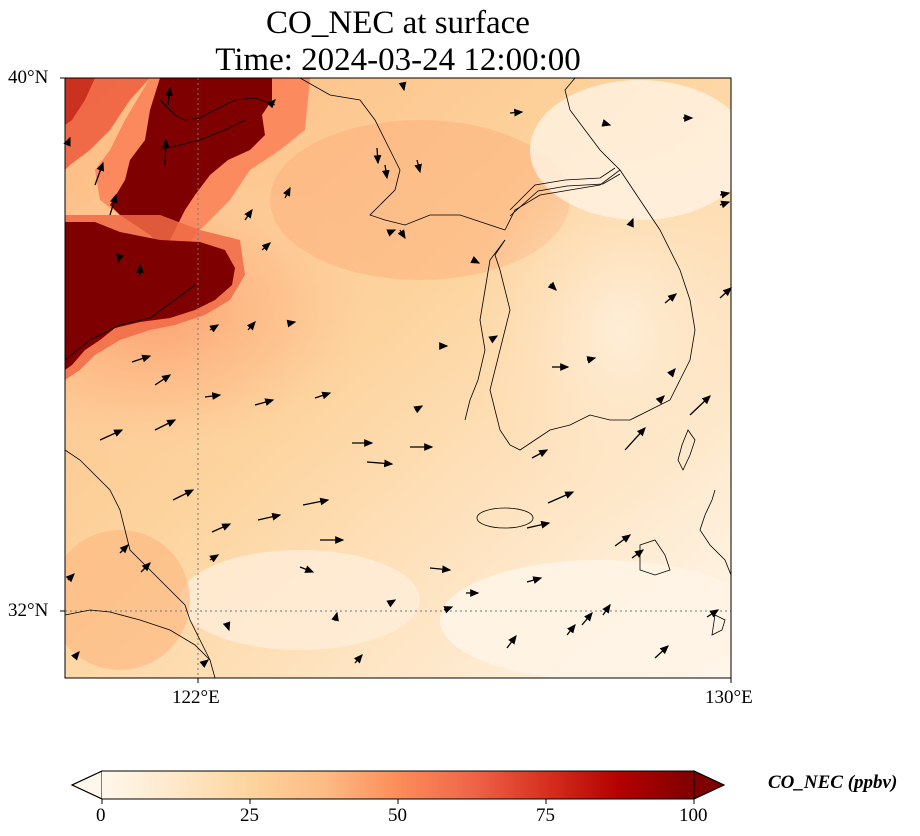 The width and height of the screenshot is (920, 836). I want to click on high-co-plume-core, so click(191, 164).